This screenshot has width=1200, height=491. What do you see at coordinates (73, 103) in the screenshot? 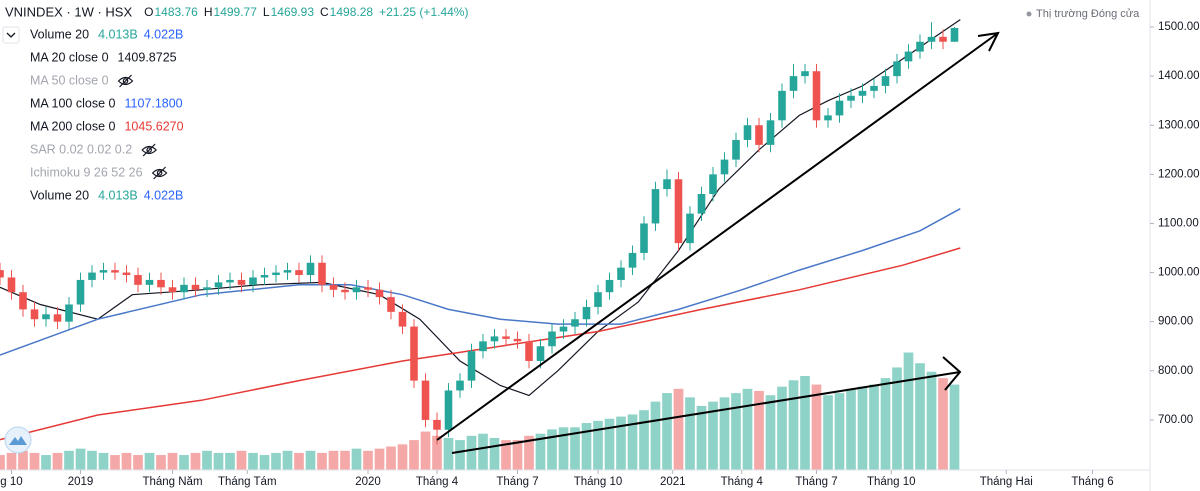
I see `legend-name: MA 100 close 0` at bounding box center [73, 103].